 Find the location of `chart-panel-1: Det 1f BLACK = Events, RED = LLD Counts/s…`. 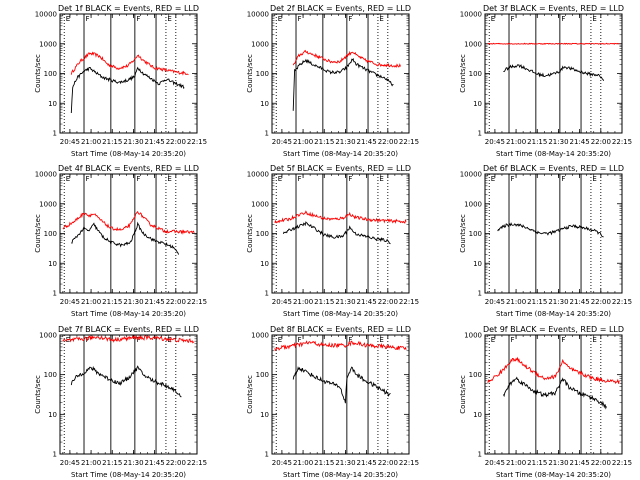

chart-panel-1: Det 1f BLACK = Events, RED = LLD Counts/s… is located at coordinates (120, 81).